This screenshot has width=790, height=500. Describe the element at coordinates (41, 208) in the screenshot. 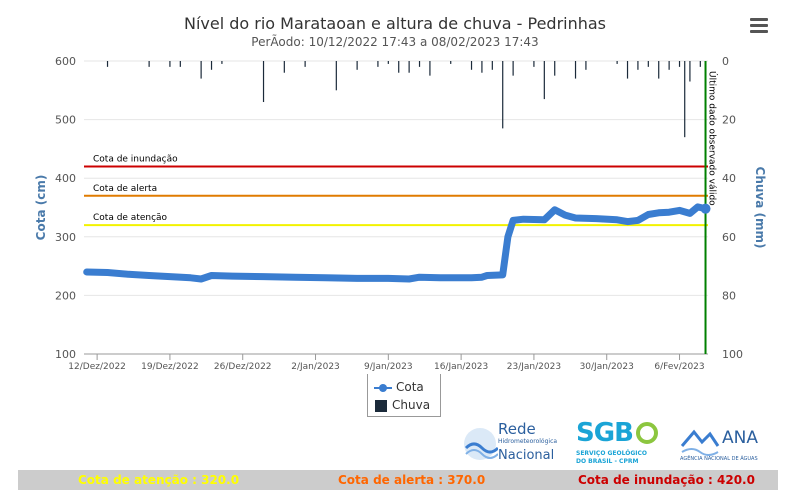

I see `y-left-axis-title: Cota (cm)` at that location.